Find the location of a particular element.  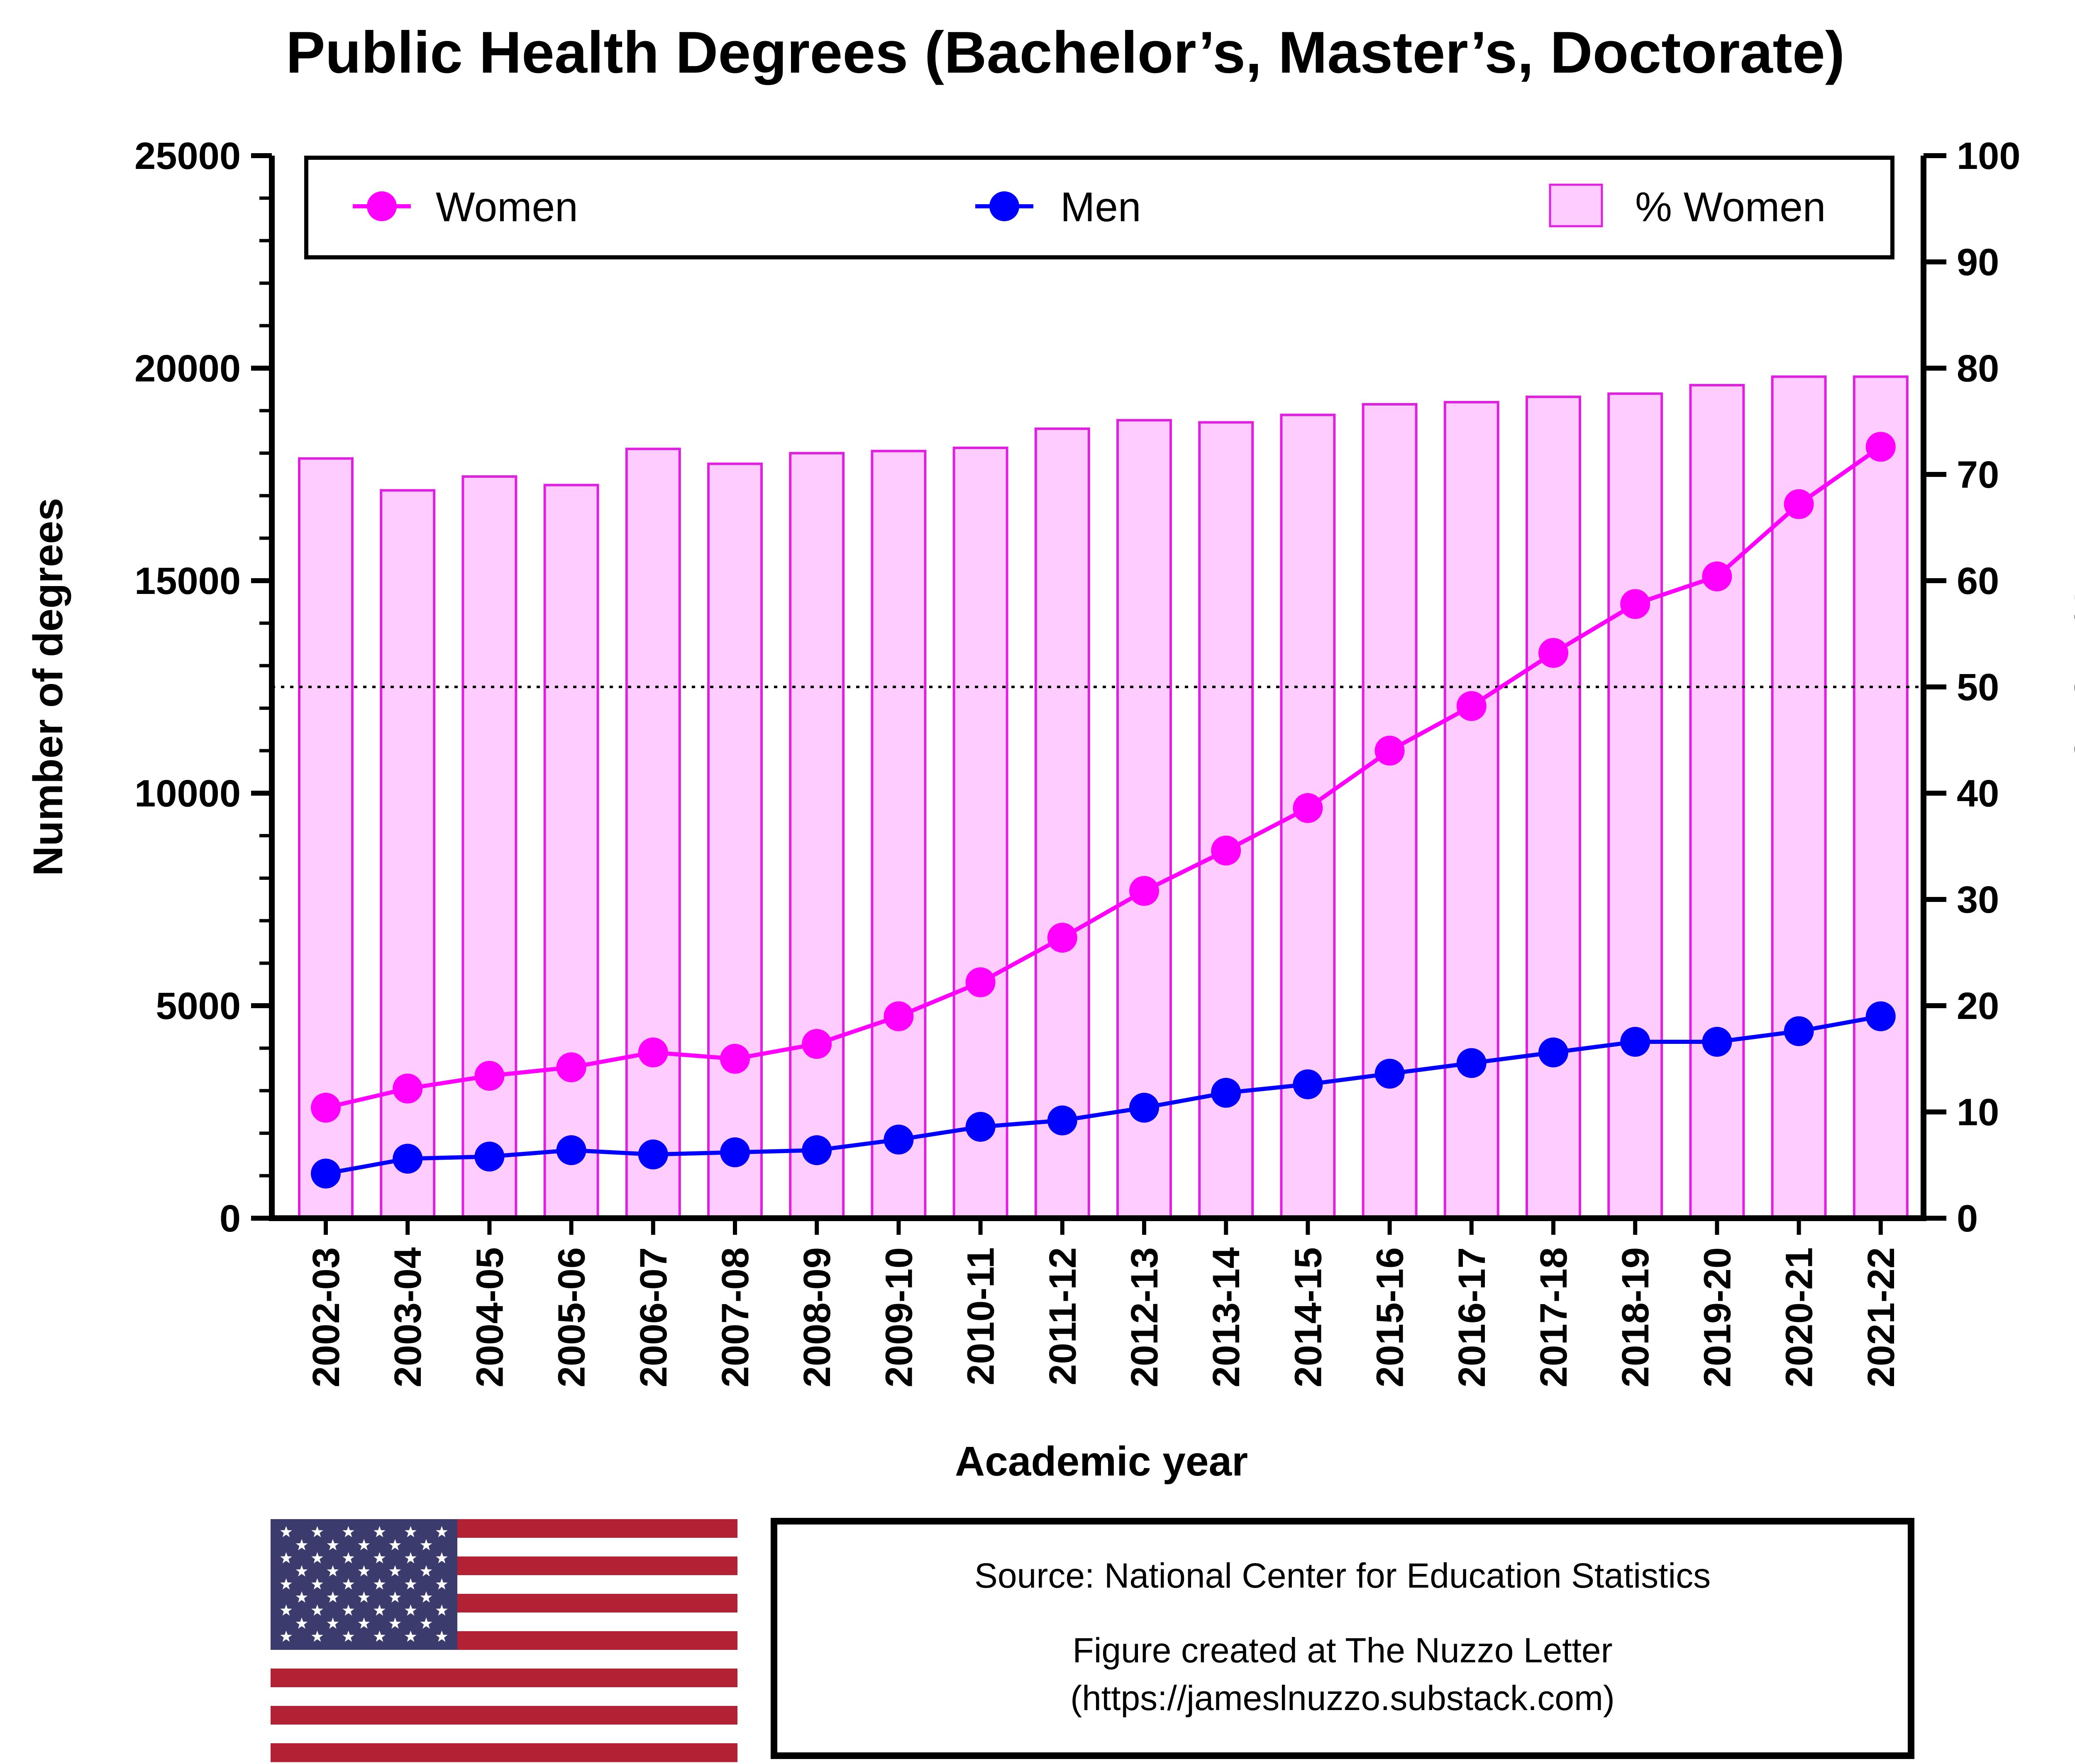

right-y-ticks: 0 10 20 30 40 50 60 70 80 90 100 is located at coordinates (1972, 687).